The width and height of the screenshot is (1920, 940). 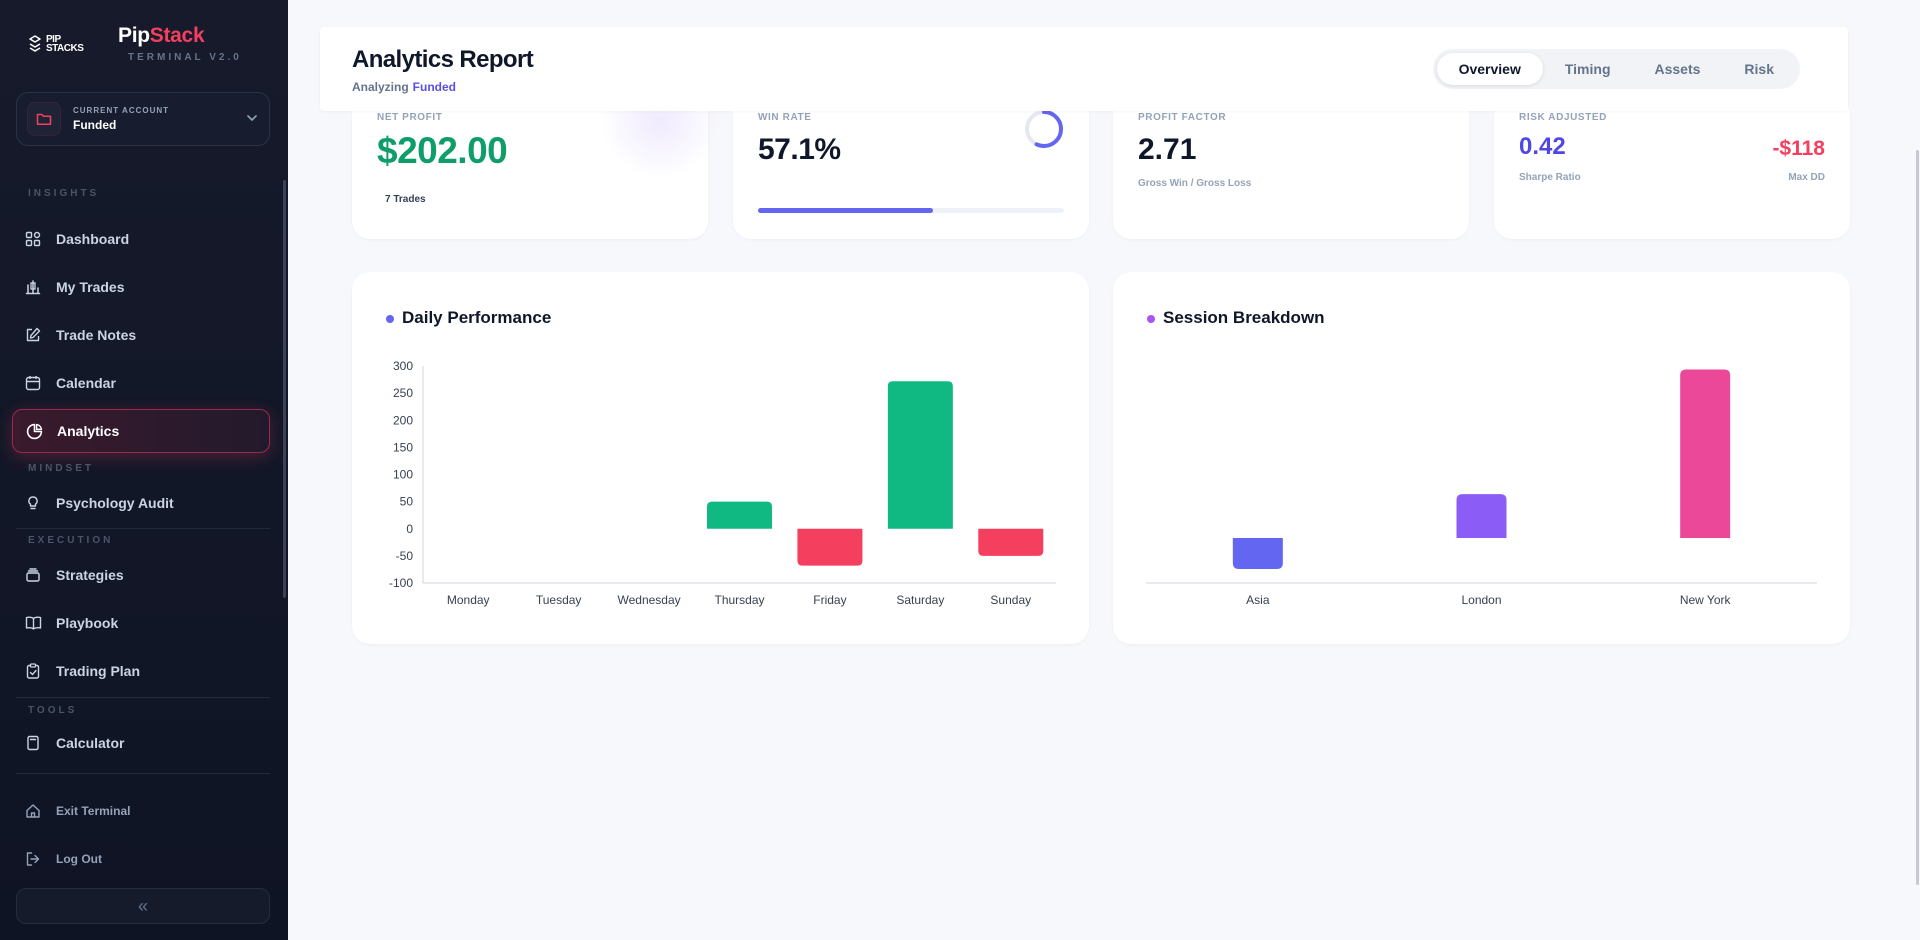 What do you see at coordinates (65, 44) in the screenshot?
I see `brand-logo-text: PIP STACKS` at bounding box center [65, 44].